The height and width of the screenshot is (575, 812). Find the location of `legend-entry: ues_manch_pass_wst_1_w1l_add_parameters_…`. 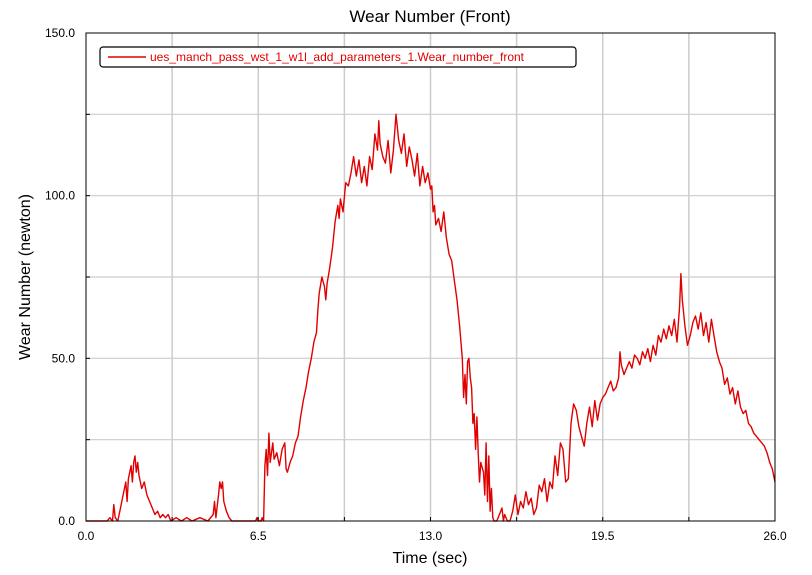

legend-entry: ues_manch_pass_wst_1_w1l_add_parameters_… is located at coordinates (337, 57).